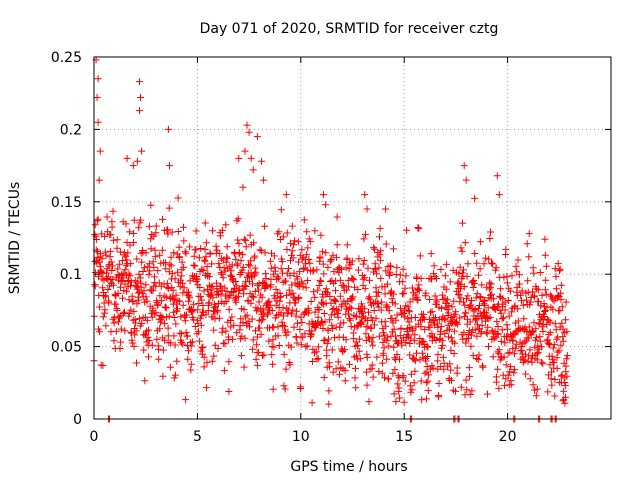  What do you see at coordinates (94, 437) in the screenshot?
I see `x-tick-label: 0` at bounding box center [94, 437].